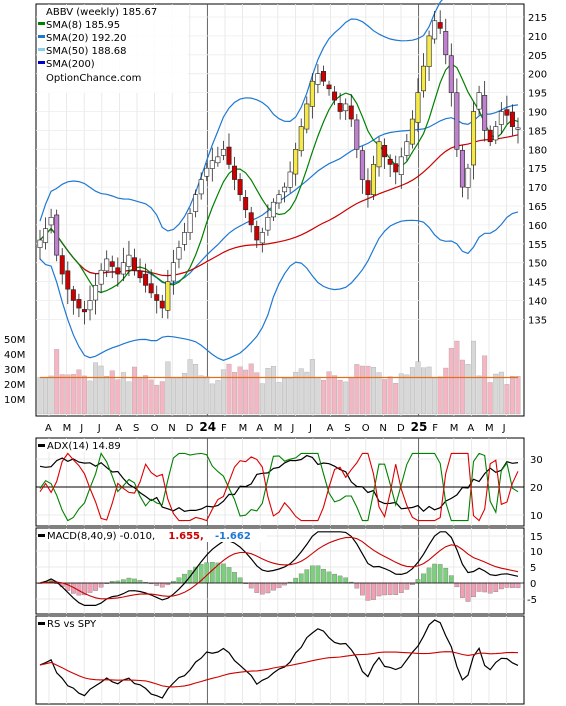 This screenshot has width=566, height=706. What do you see at coordinates (382, 428) in the screenshot?
I see `month-label: N` at bounding box center [382, 428].